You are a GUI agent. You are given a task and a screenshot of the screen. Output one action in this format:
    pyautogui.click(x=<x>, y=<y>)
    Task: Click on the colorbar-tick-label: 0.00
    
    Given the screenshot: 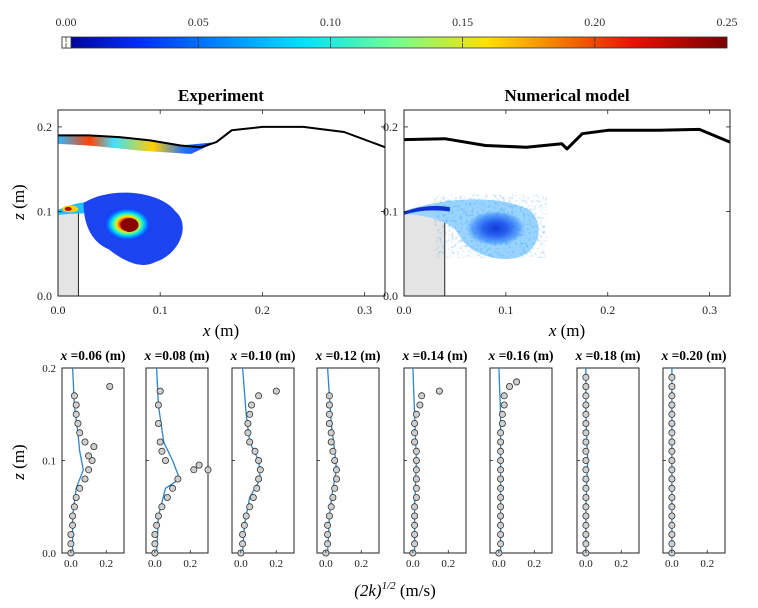 What is the action you would take?
    pyautogui.click(x=66, y=22)
    